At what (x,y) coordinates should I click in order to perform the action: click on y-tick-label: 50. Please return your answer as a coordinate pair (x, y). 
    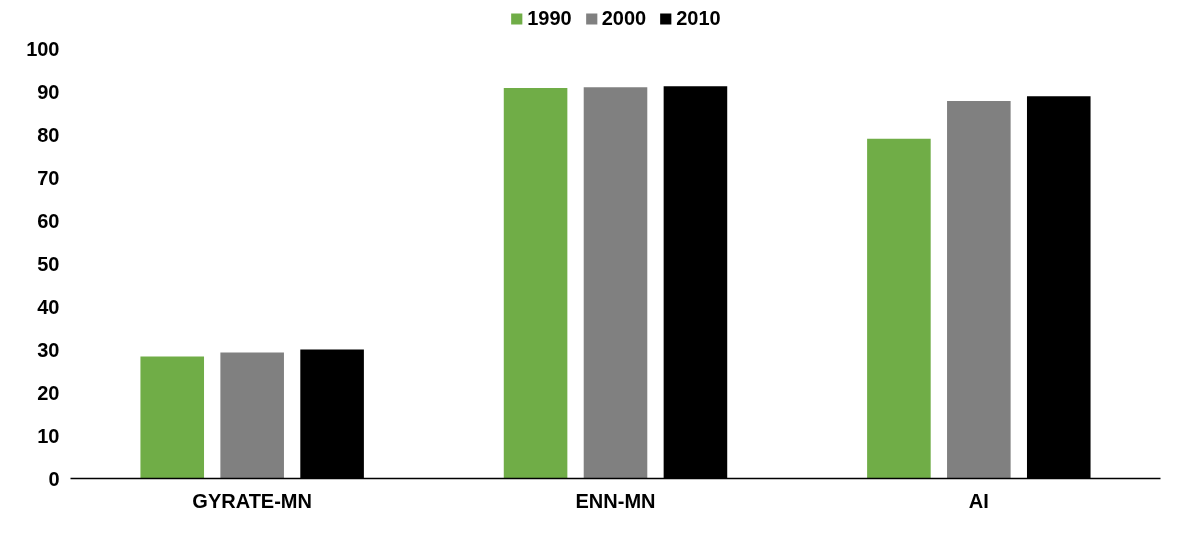
    Looking at the image, I should click on (48, 263).